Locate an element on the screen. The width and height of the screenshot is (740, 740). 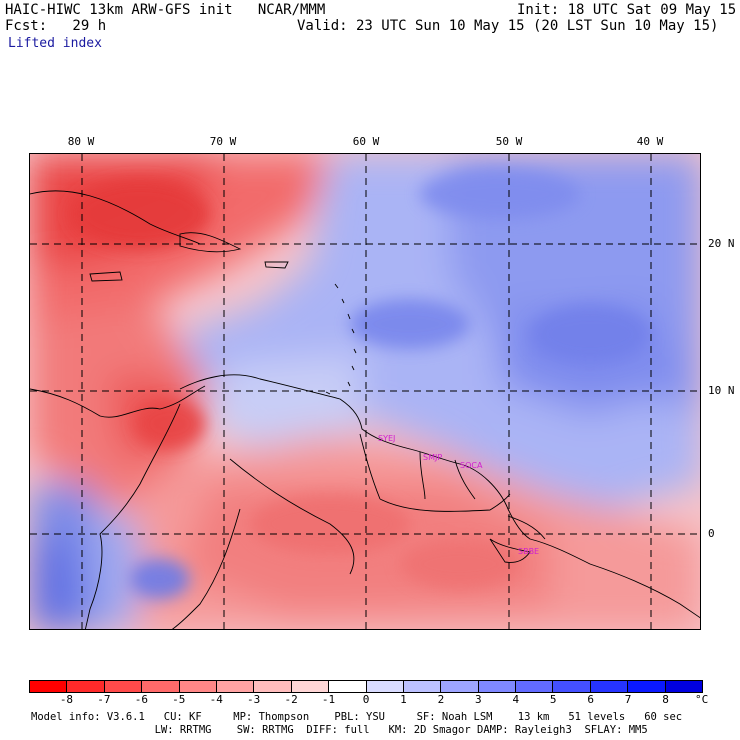
station-markers: SYEJ SMJP SOCA SBBE is located at coordinates (458, 495).